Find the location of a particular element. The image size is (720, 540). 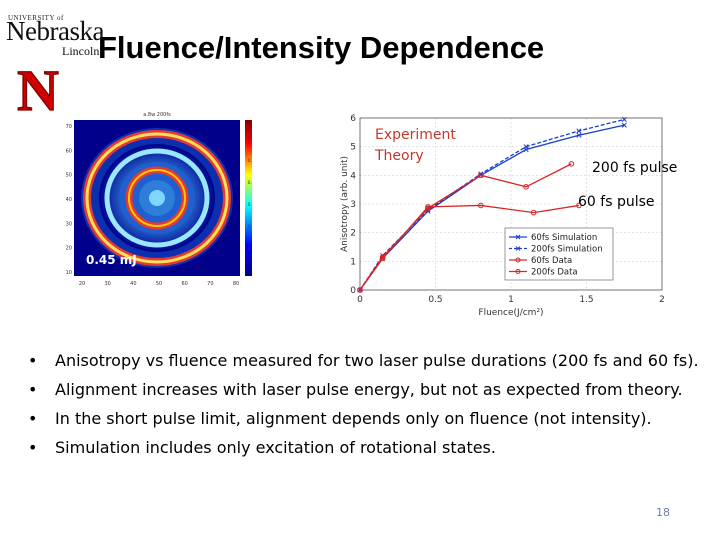

legend-entry: 60fs Simulation is located at coordinates (564, 238).